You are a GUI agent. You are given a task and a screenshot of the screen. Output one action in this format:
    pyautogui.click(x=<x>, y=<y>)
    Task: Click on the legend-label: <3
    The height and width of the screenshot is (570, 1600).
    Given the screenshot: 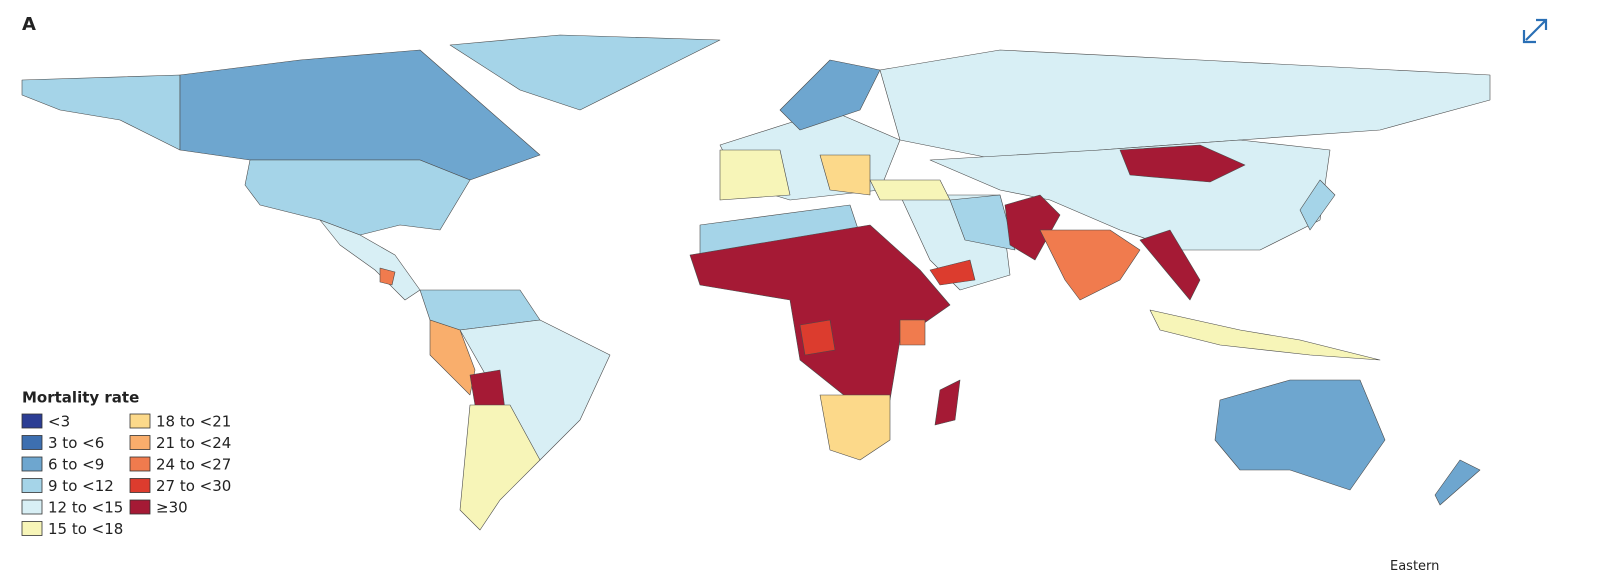 What is the action you would take?
    pyautogui.click(x=59, y=422)
    